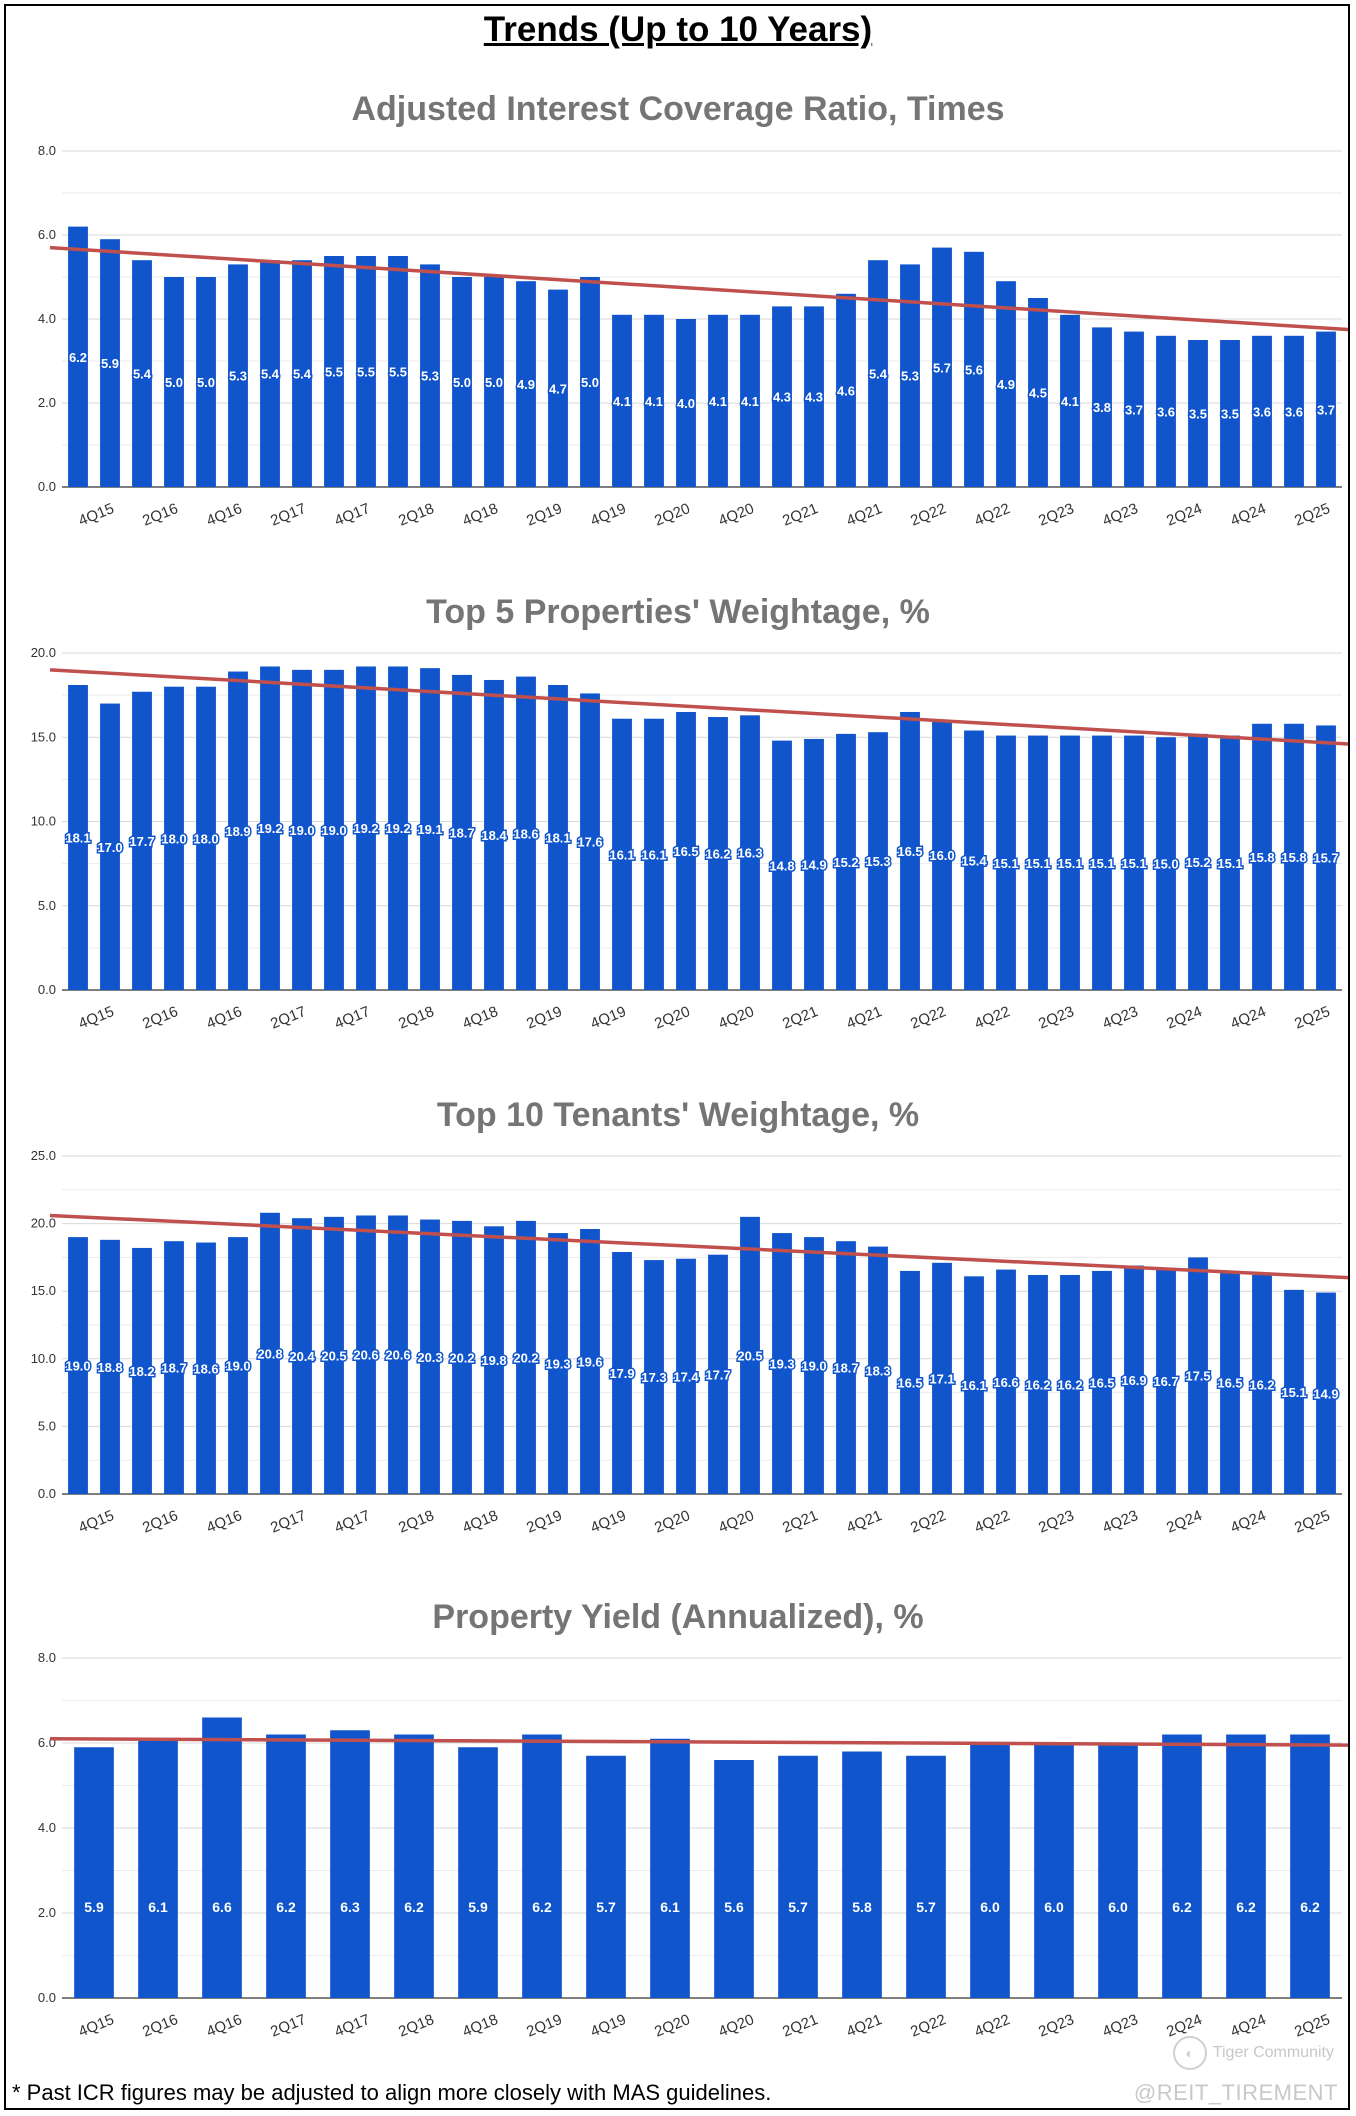  I want to click on data-label: 3.8, so click(1102, 407).